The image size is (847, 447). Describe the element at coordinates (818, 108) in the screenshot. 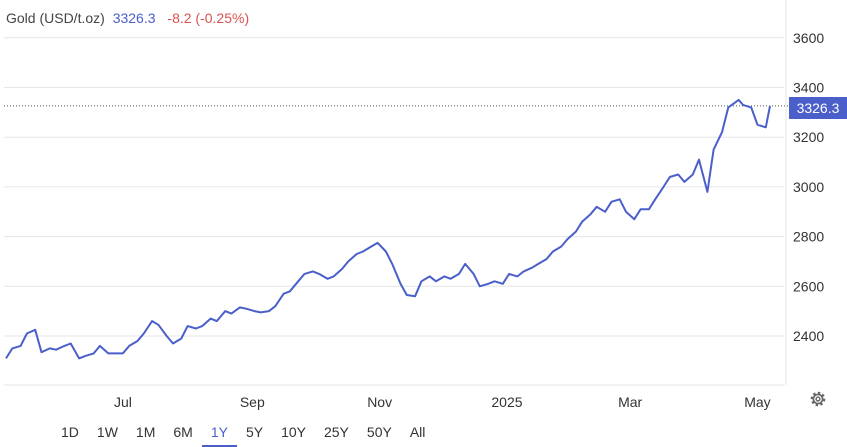

I see `last-price-tag: 3326.3` at that location.